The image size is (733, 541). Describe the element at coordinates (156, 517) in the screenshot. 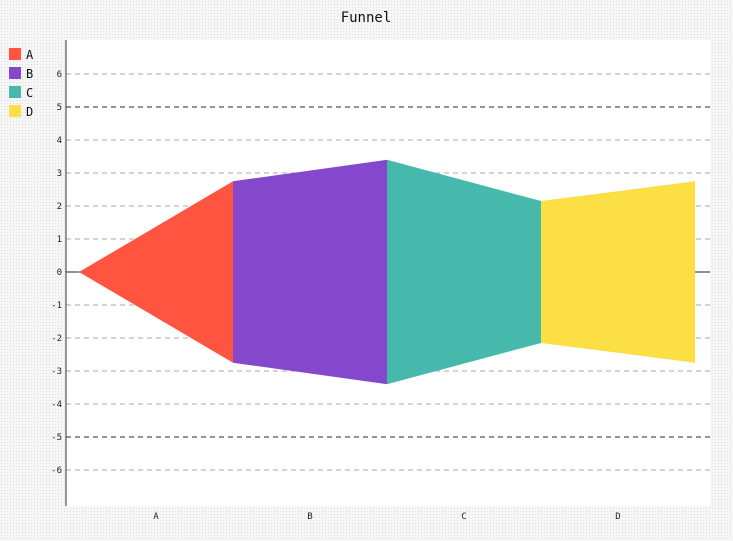

I see `x-tick-label: A` at that location.